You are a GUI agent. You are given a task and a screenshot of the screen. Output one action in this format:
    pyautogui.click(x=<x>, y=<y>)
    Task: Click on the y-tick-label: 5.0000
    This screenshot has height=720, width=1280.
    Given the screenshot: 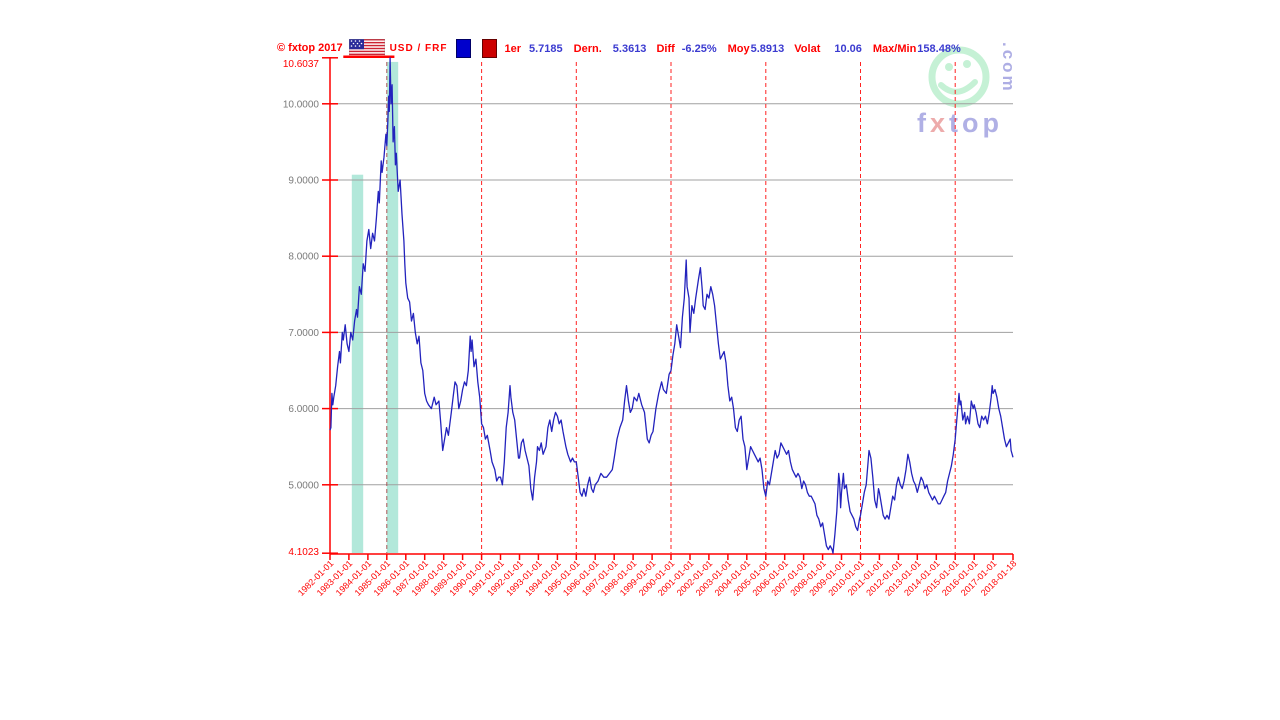 What is the action you would take?
    pyautogui.click(x=303, y=485)
    